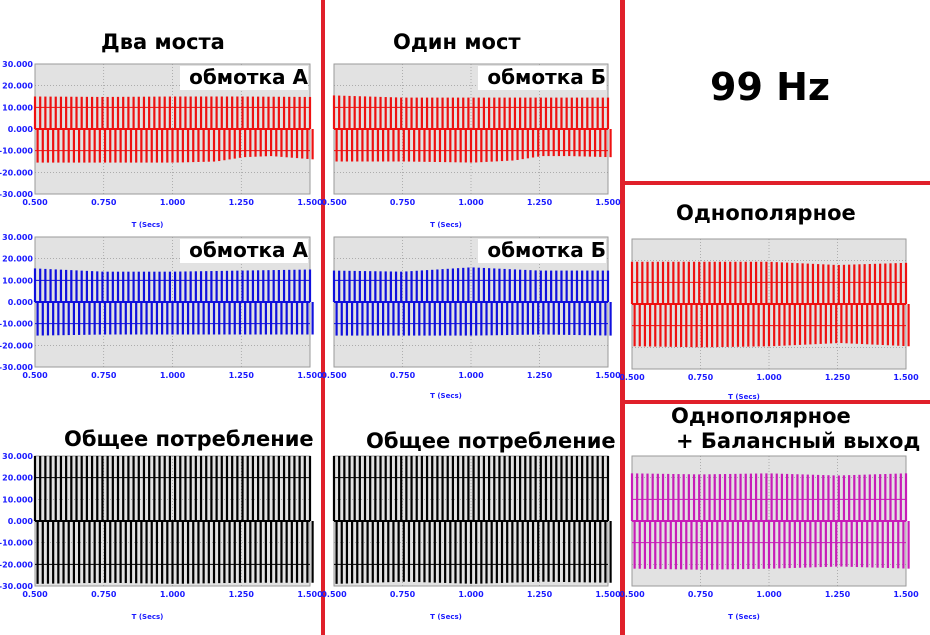 The height and width of the screenshot is (635, 930). What do you see at coordinates (491, 441) in the screenshot?
I see `heading-total-consumption-middle: Общее потребление` at bounding box center [491, 441].